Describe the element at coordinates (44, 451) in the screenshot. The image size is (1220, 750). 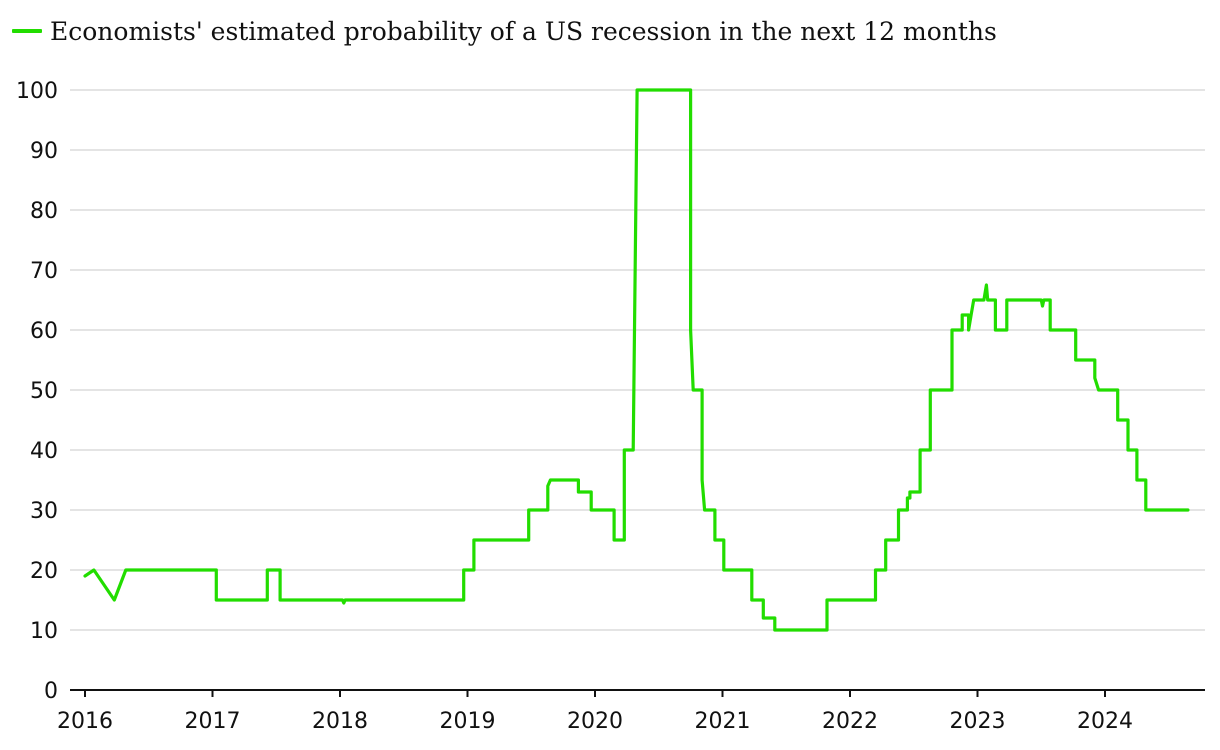
I see `y-tick-label: 40` at that location.